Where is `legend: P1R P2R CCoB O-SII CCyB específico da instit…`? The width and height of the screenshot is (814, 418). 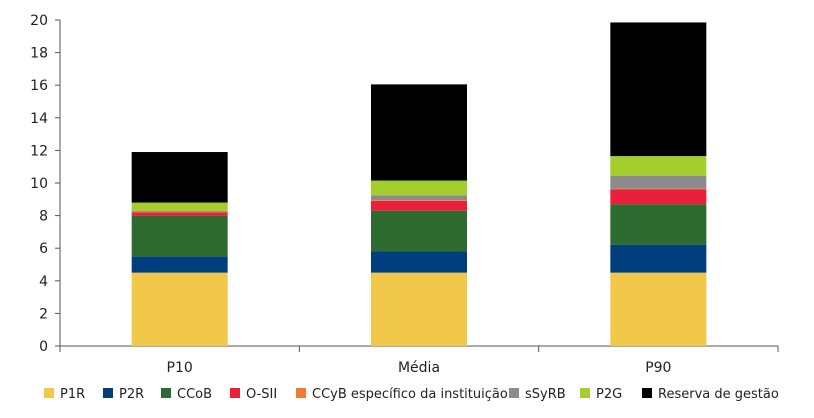 legend: P1R P2R CCoB O-SII CCyB específico da instit… is located at coordinates (411, 394).